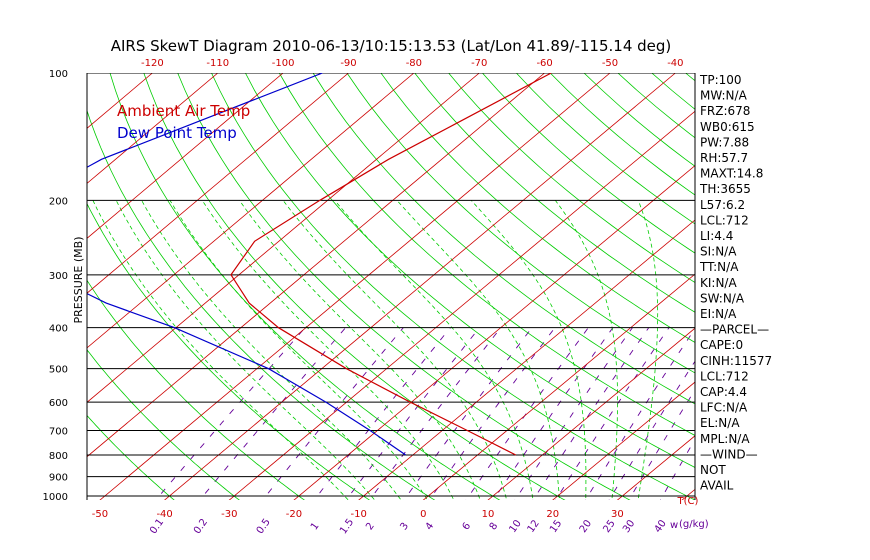 The image size is (870, 560). Describe the element at coordinates (348, 63) in the screenshot. I see `top-temp-tick-label: -90` at that location.